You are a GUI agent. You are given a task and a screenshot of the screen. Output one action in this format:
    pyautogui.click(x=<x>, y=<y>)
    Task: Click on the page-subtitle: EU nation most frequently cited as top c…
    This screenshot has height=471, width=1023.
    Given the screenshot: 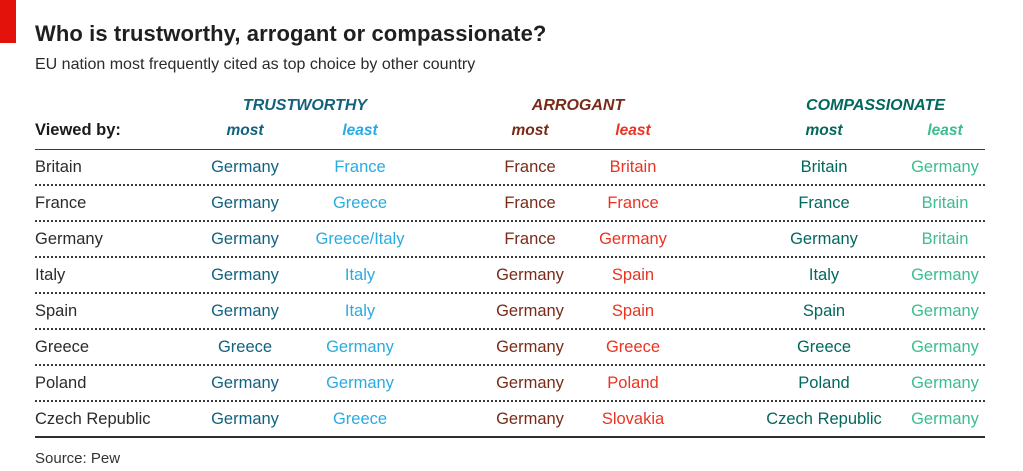 What is the action you would take?
    pyautogui.click(x=255, y=64)
    